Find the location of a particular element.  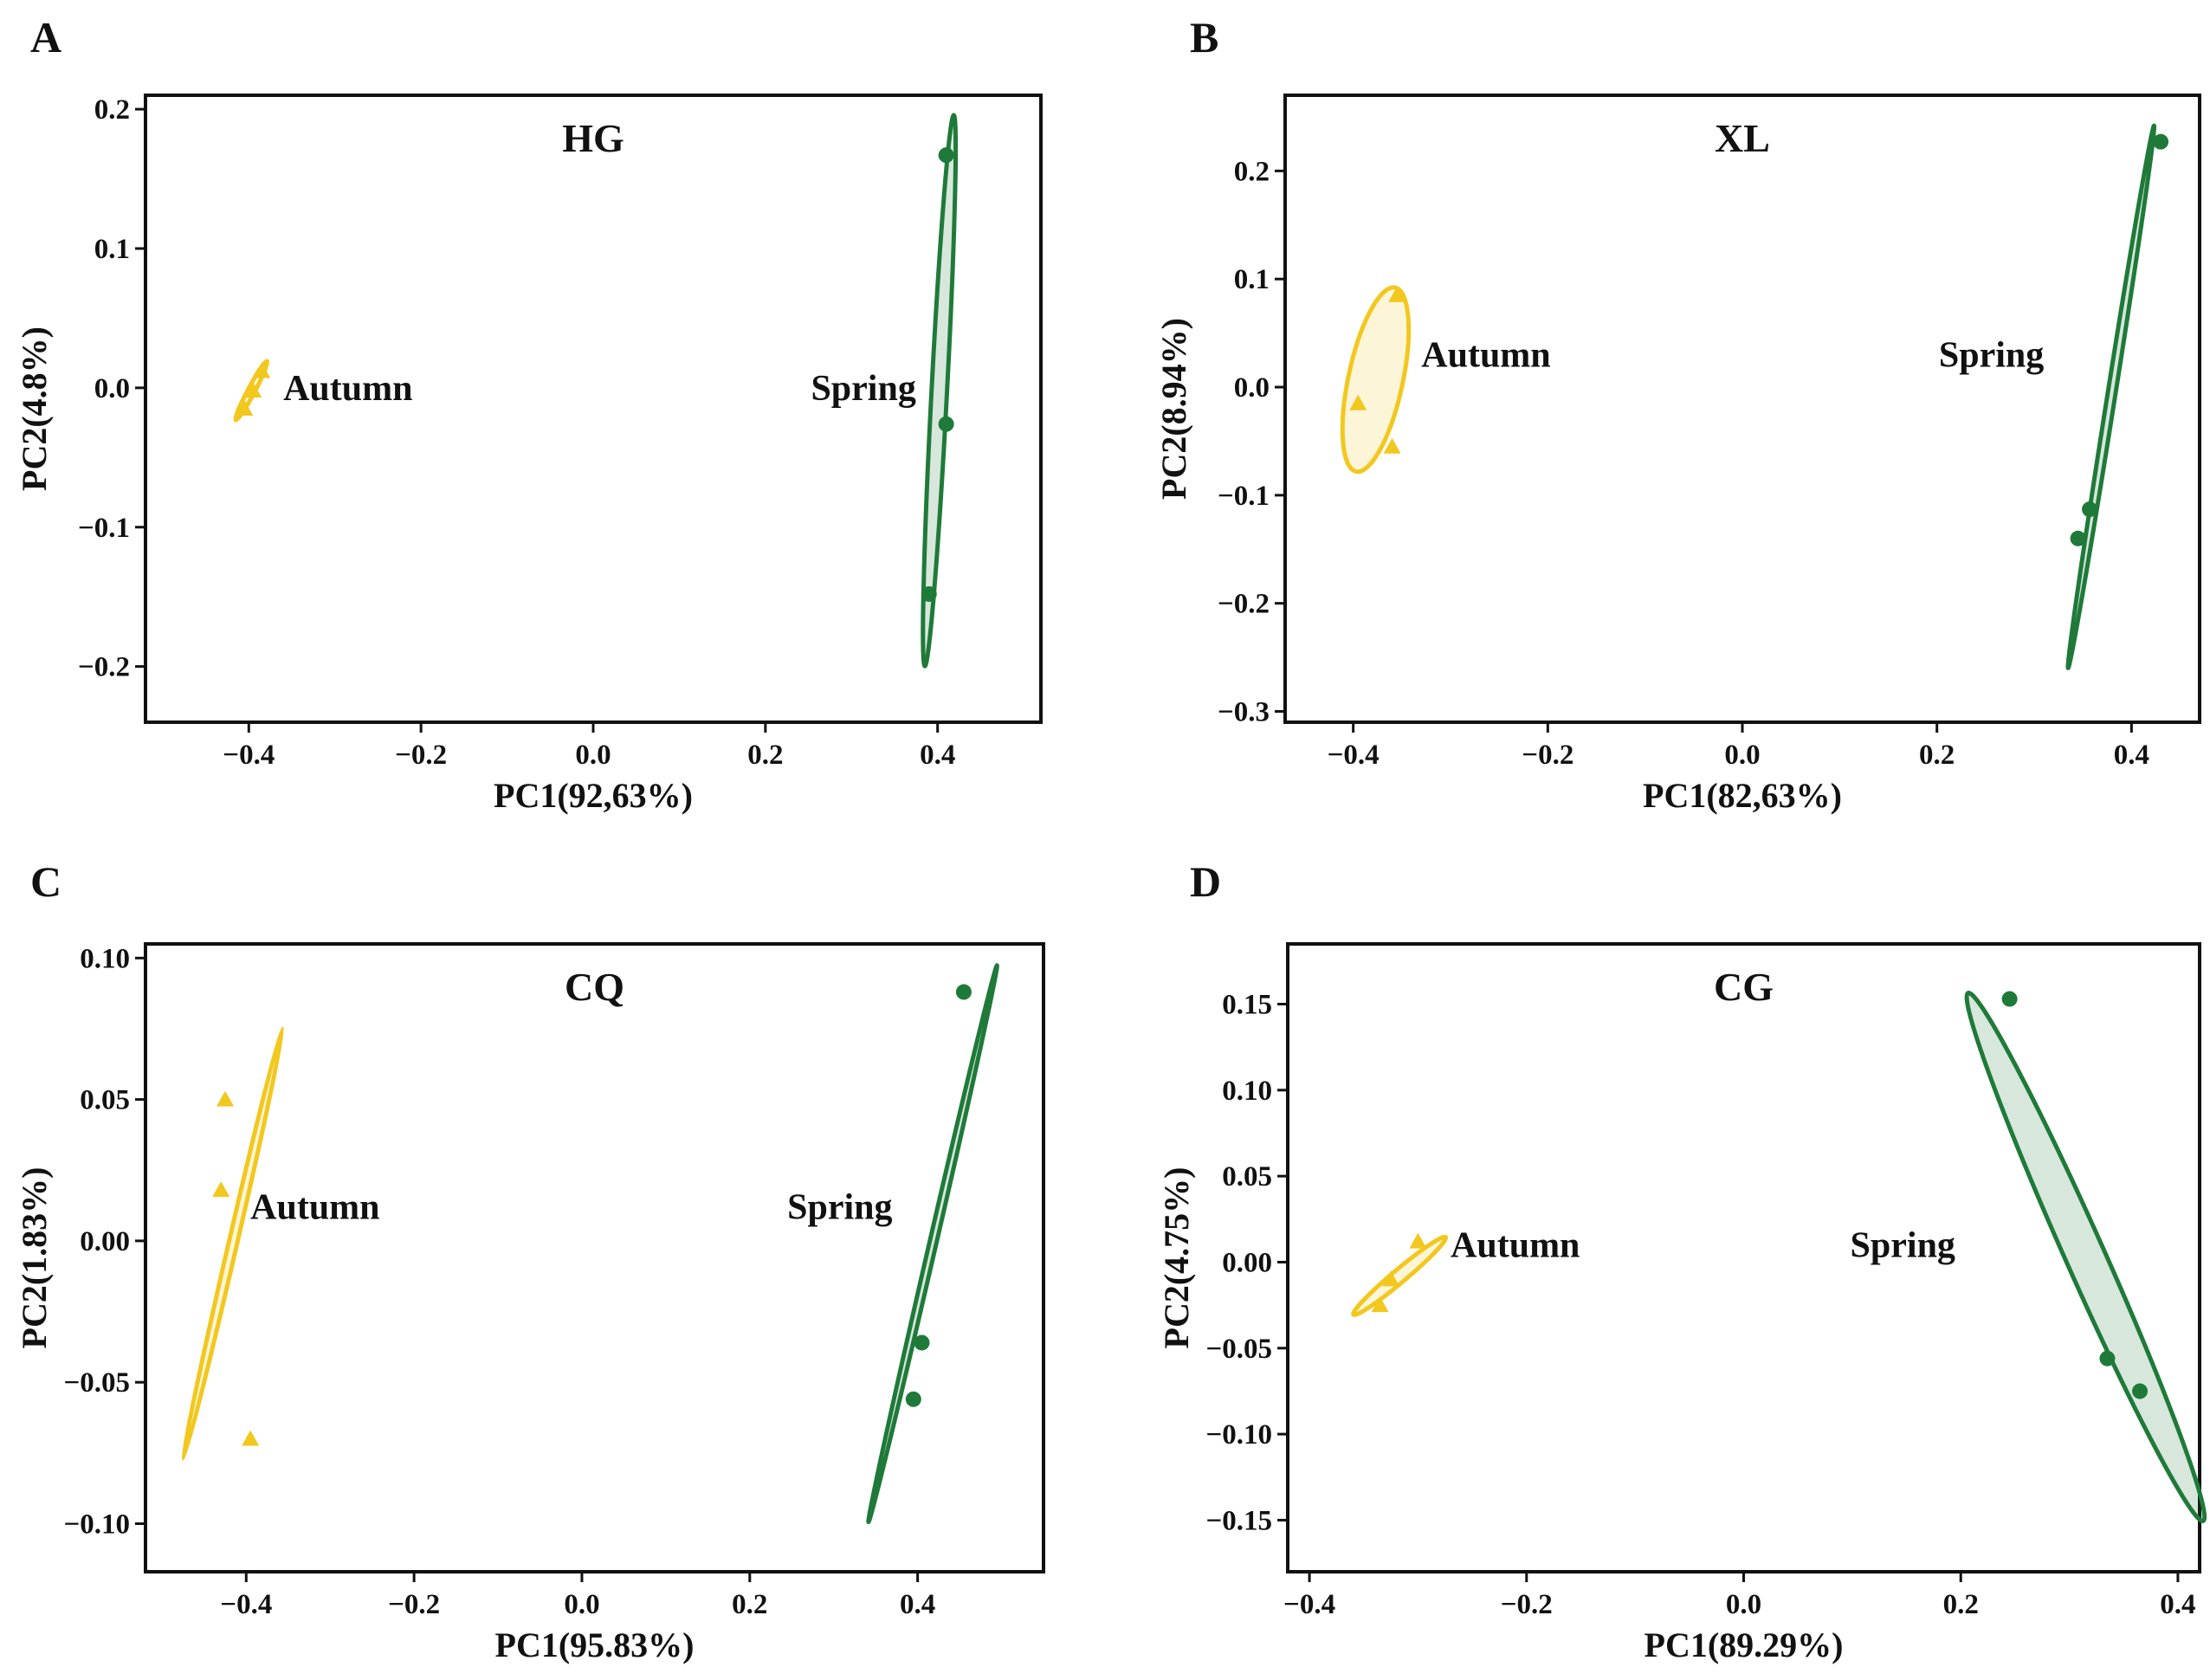

y-axis-title: PC2(4.8%) is located at coordinates (34, 408).